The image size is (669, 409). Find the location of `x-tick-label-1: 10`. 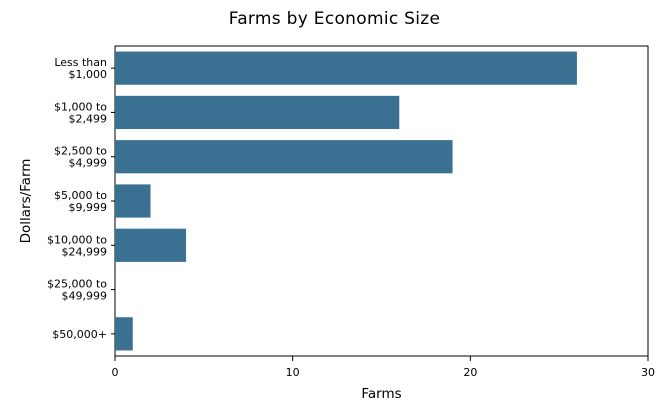

x-tick-label-1: 10 is located at coordinates (293, 372).